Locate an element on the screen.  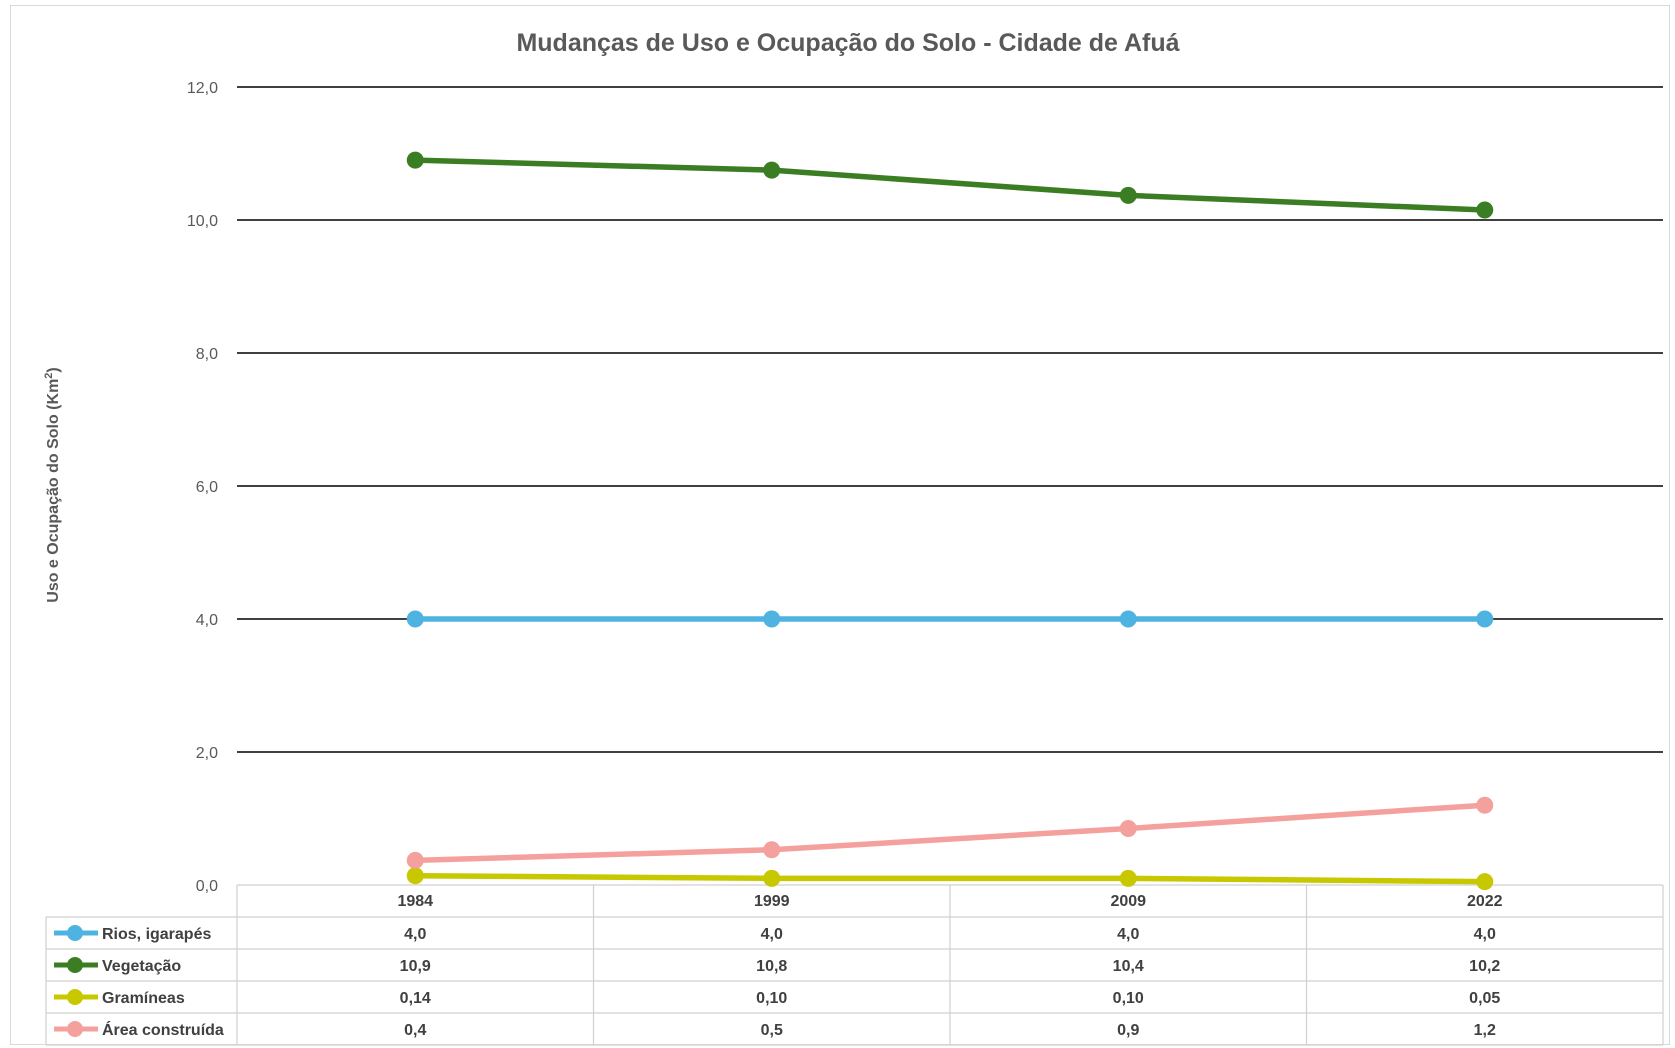
y-tick-label: 10,0 is located at coordinates (202, 221).